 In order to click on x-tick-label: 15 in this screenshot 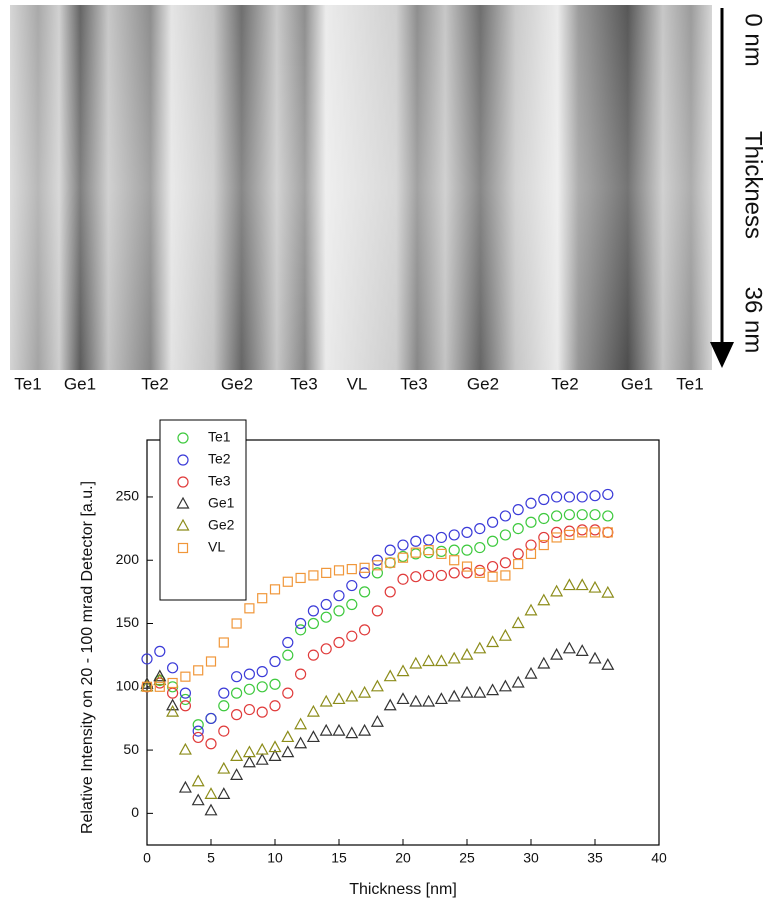, I will do `click(339, 858)`.